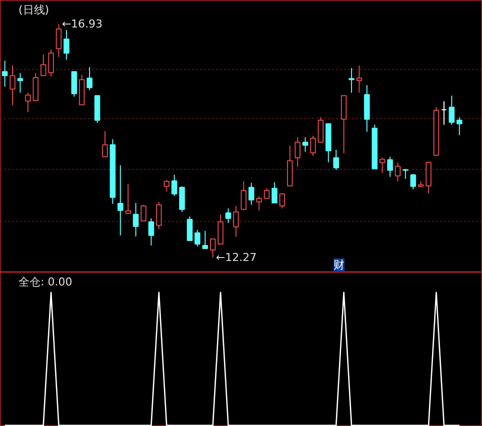  Describe the element at coordinates (339, 265) in the screenshot. I see `annotation: 财` at that location.